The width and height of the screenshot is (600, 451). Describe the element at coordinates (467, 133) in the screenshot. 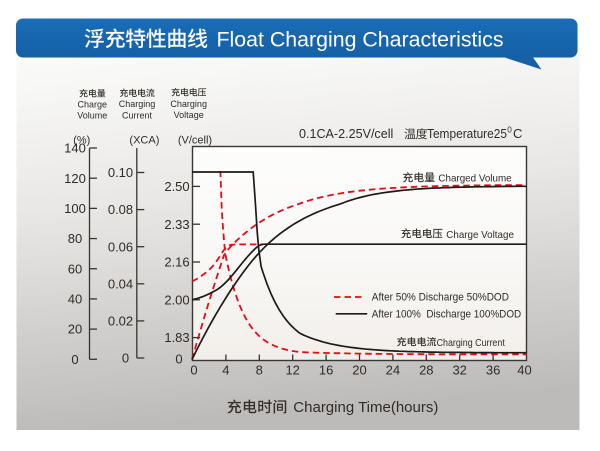

I see `svg-text: Temperature25` at that location.